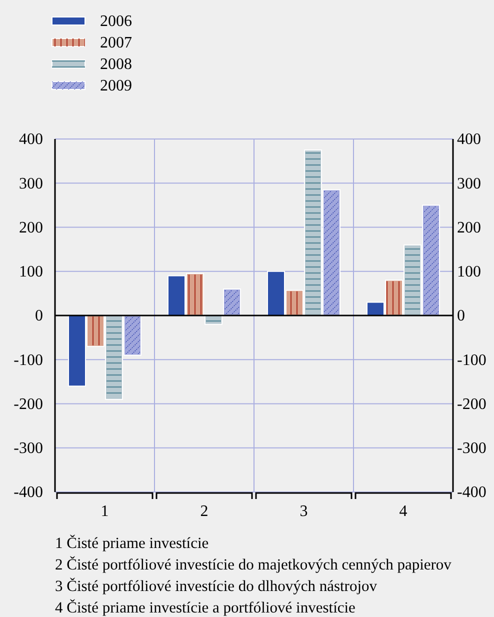 Image resolution: width=494 pixels, height=617 pixels. What do you see at coordinates (403, 511) in the screenshot?
I see `x-tick-label: 4` at bounding box center [403, 511].